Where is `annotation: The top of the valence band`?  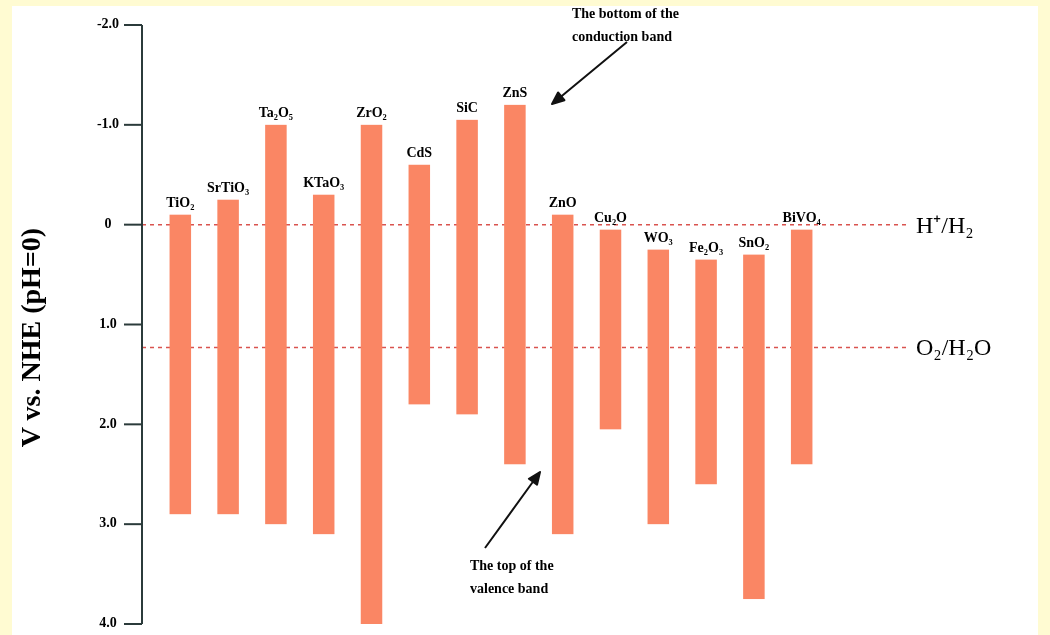
annotation: The top of the valence band is located at coordinates (512, 577).